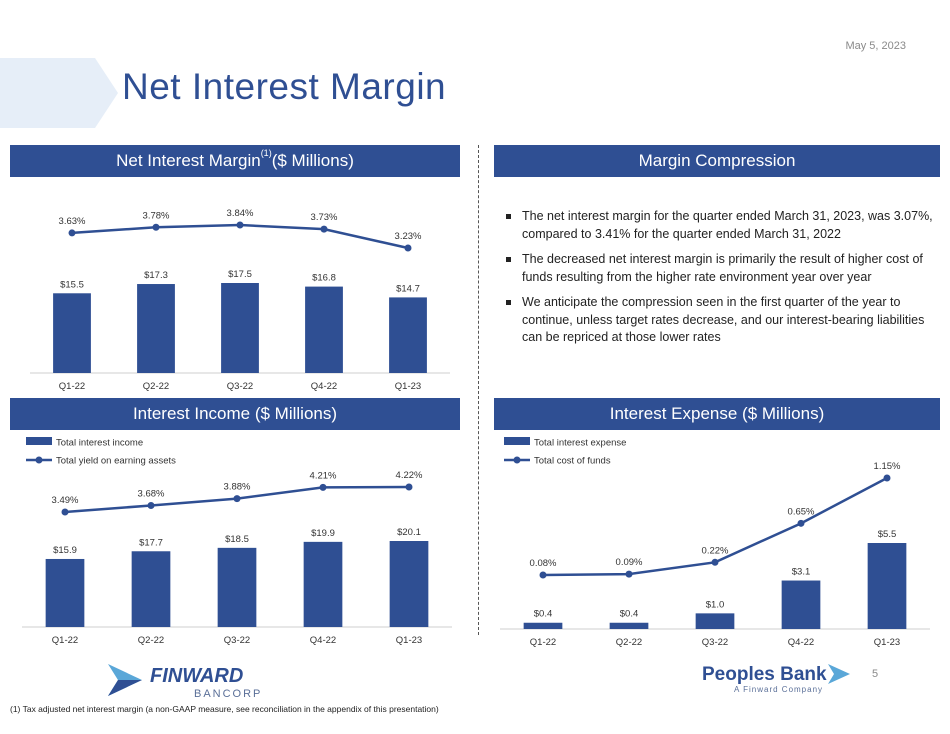 Image resolution: width=950 pixels, height=734 pixels. Describe the element at coordinates (715, 550) in the screenshot. I see `line-data-label: 0.22%` at that location.